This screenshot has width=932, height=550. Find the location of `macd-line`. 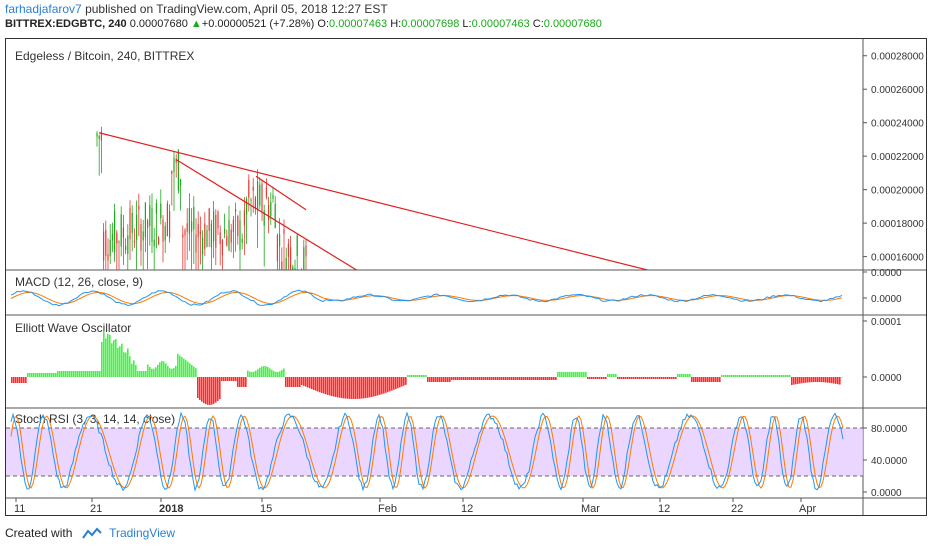

macd-line is located at coordinates (426, 298).